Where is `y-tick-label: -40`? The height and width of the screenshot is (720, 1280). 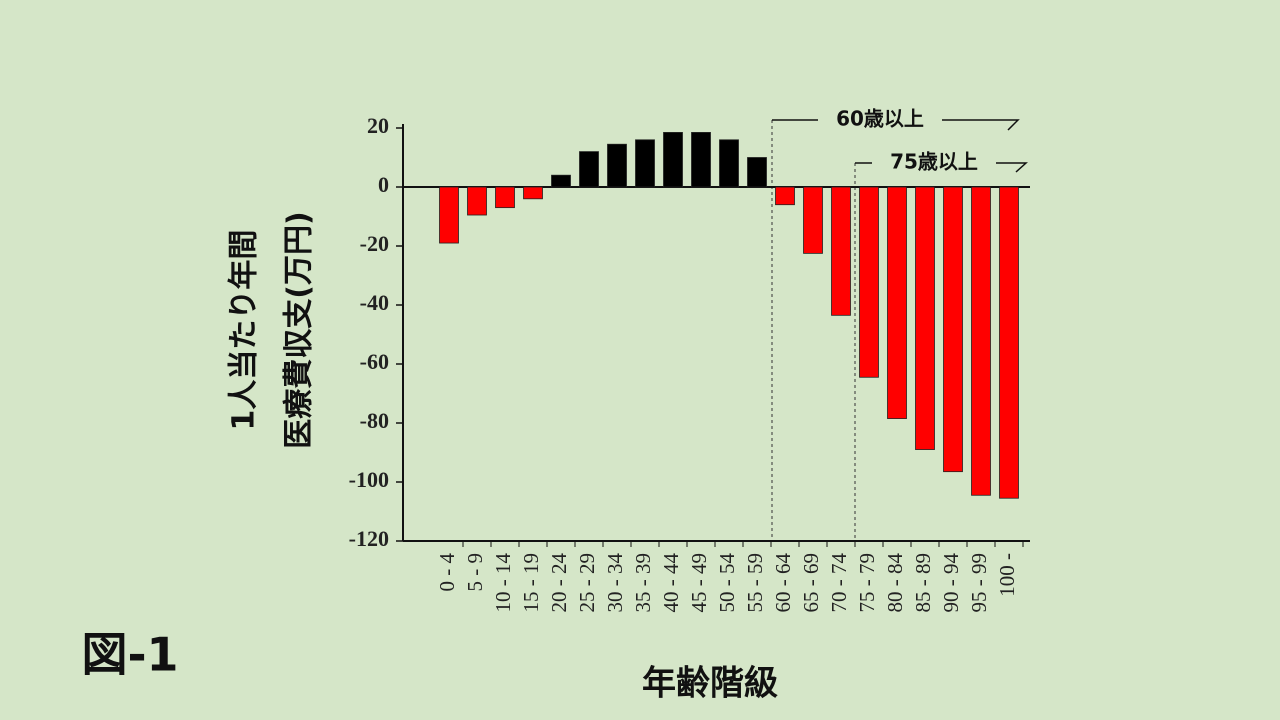
y-tick-label: -40 is located at coordinates (374, 302).